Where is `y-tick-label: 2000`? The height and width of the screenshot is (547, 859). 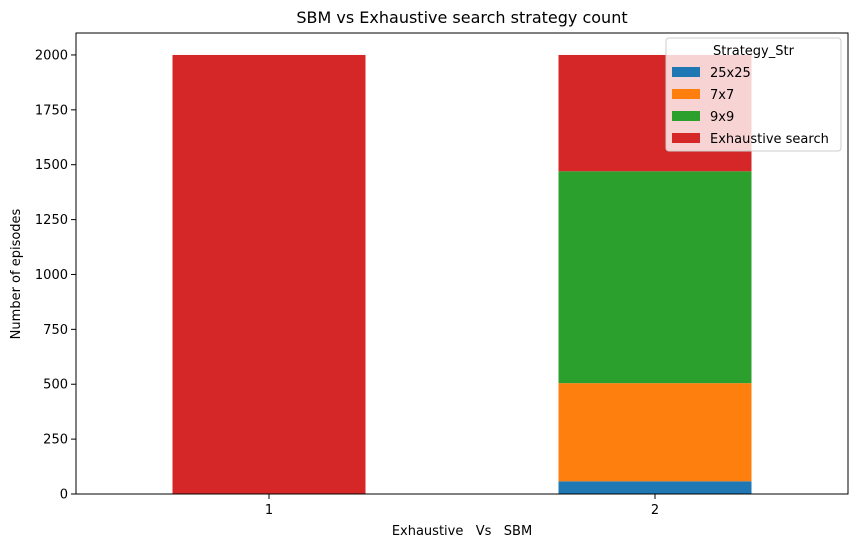 y-tick-label: 2000 is located at coordinates (51, 55).